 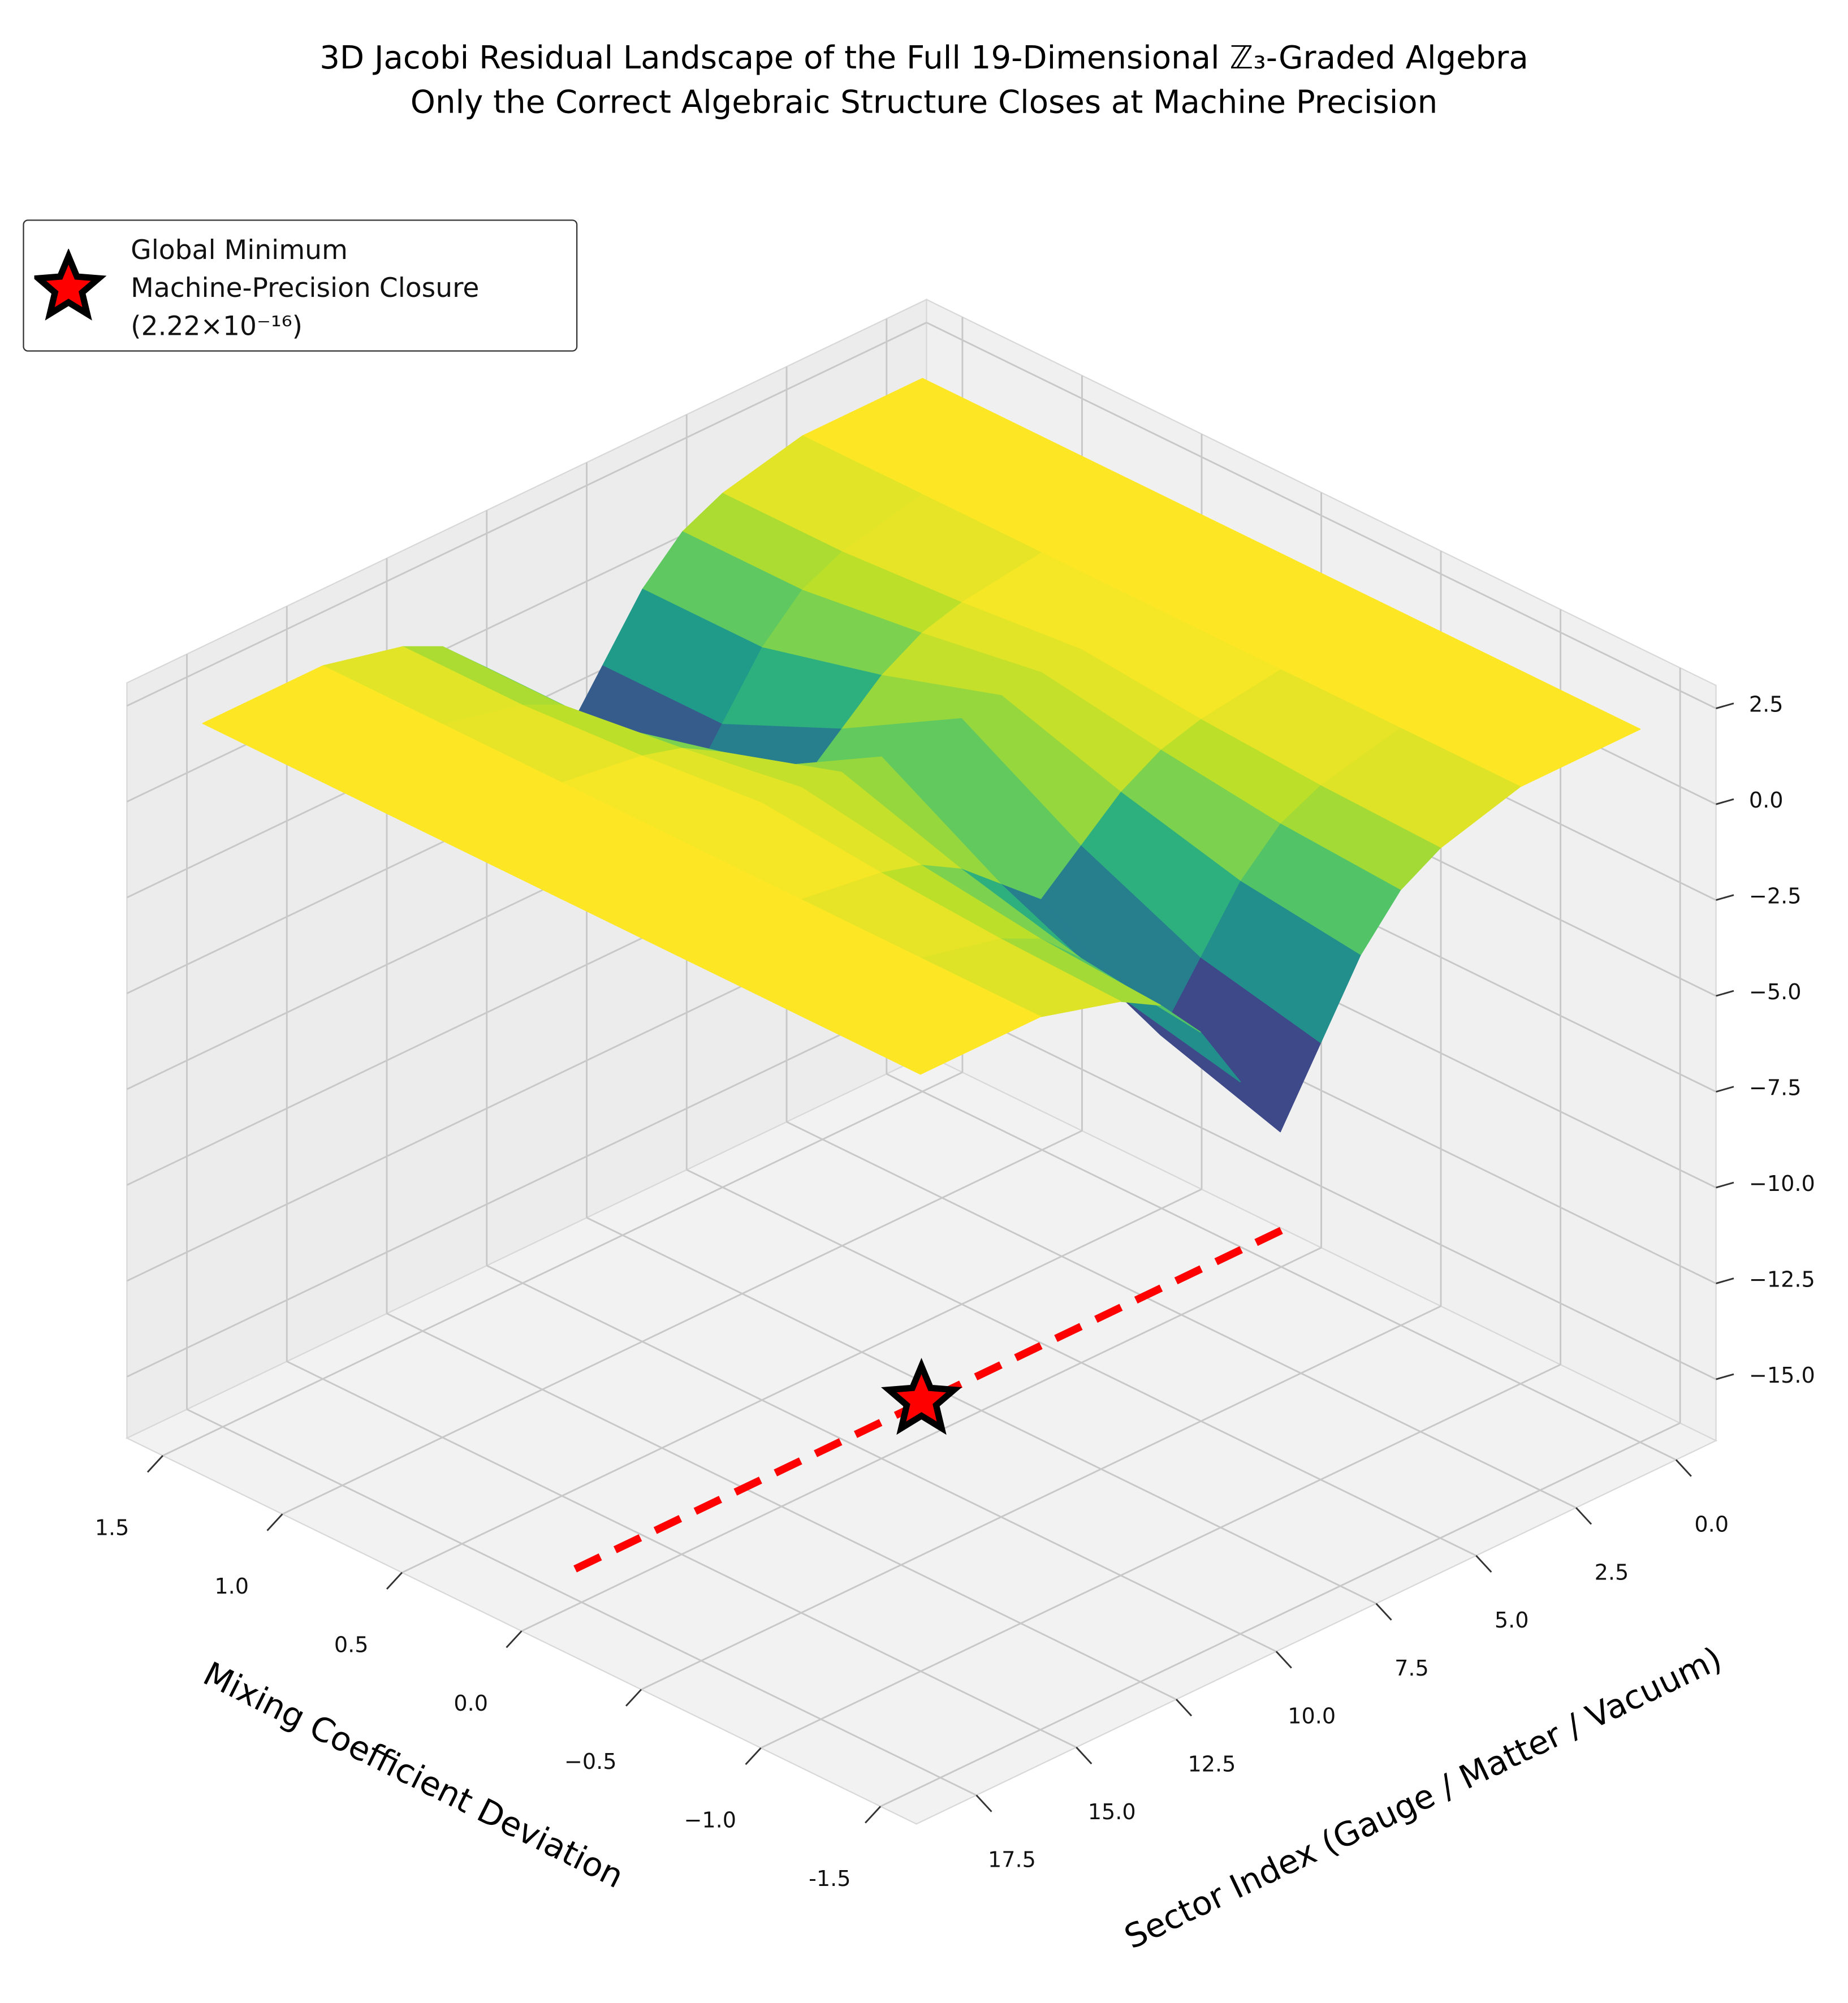 What do you see at coordinates (921, 1396) in the screenshot?
I see `minimum-star` at bounding box center [921, 1396].